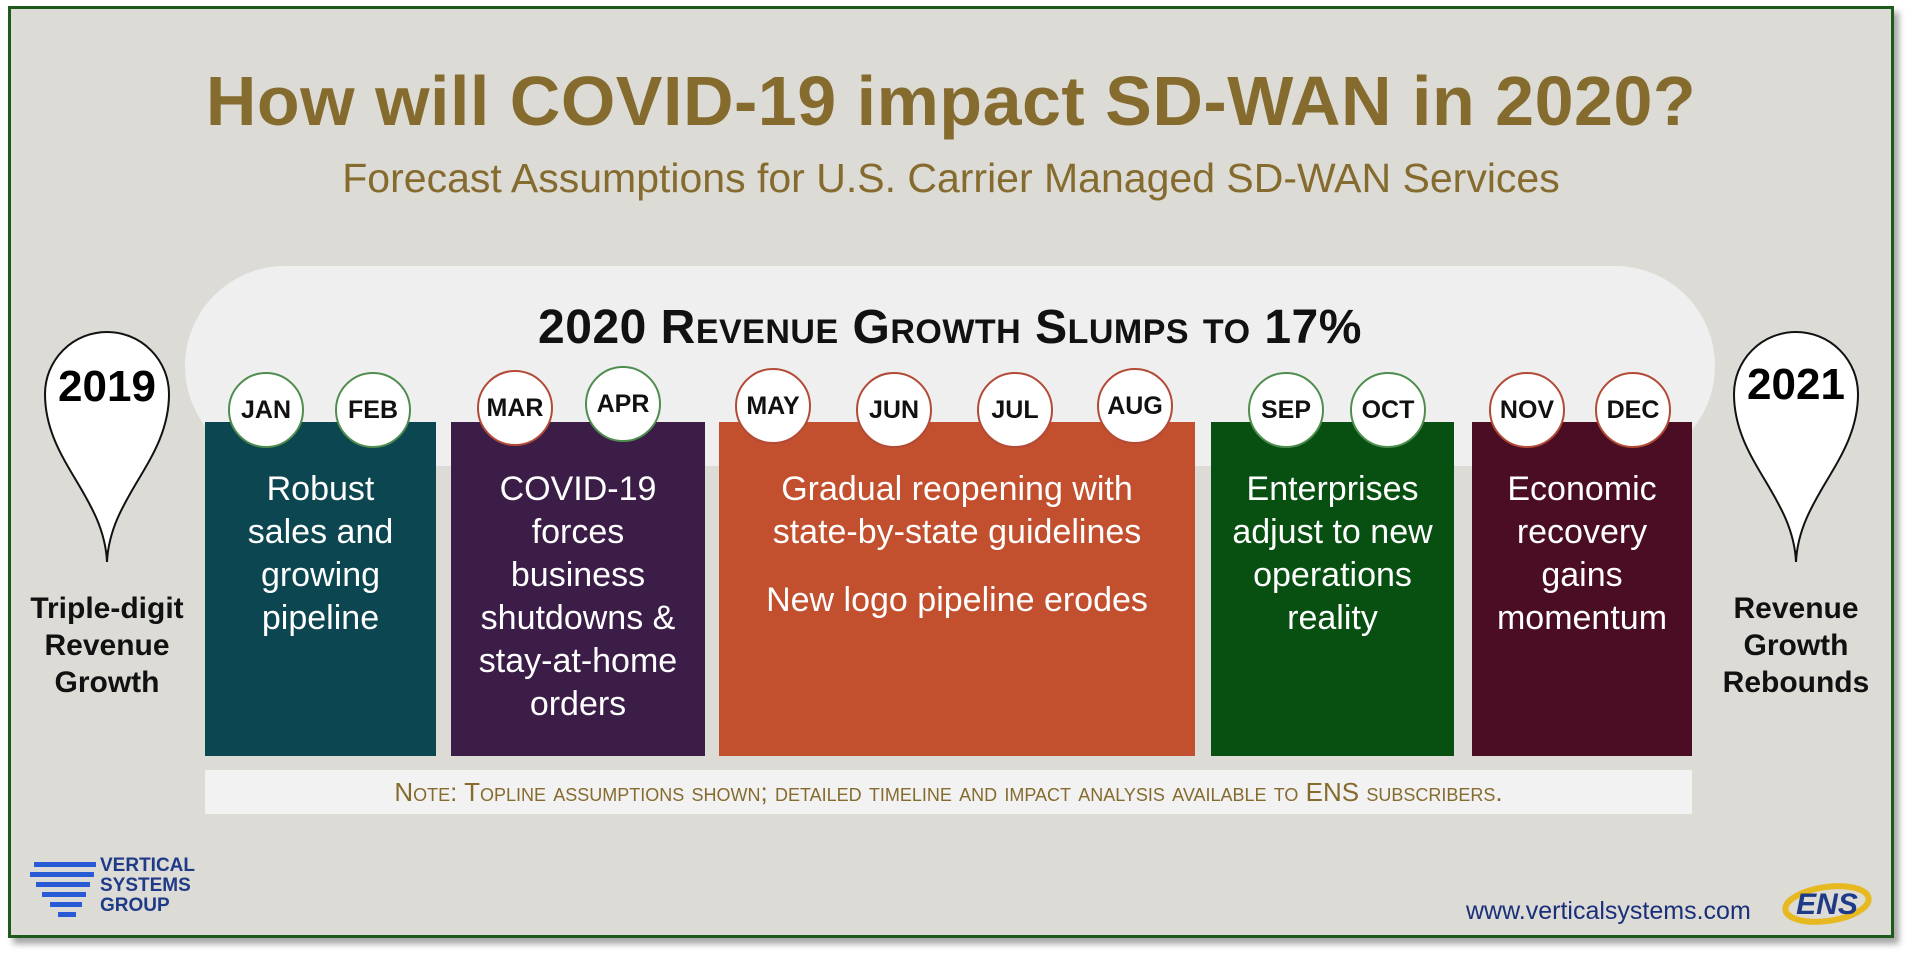 This screenshot has width=1906, height=956. Describe the element at coordinates (773, 406) in the screenshot. I see `month-may: MAY` at that location.